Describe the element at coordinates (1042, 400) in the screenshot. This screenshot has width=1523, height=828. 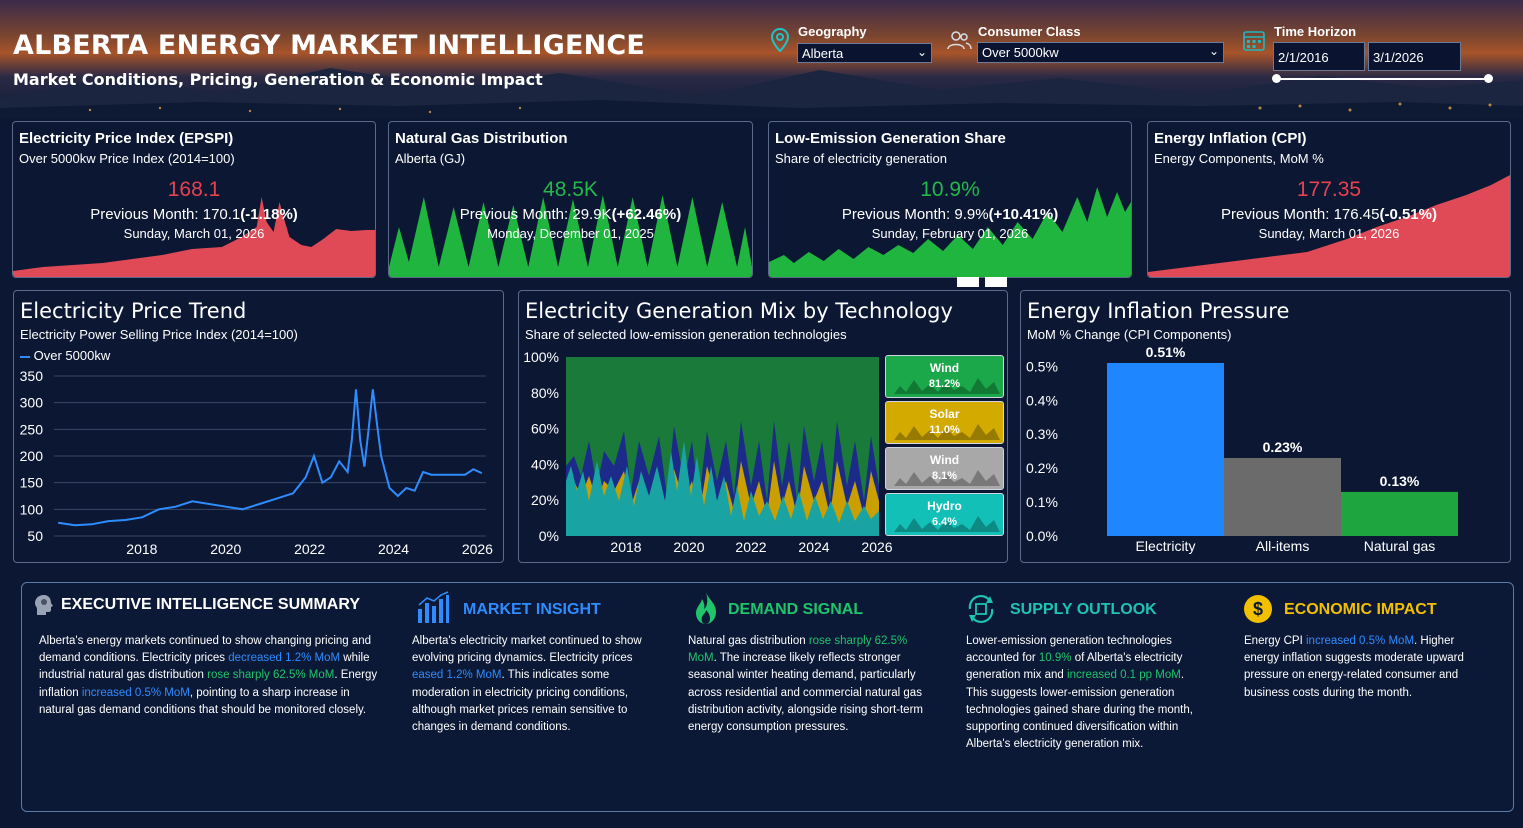
I see `y-tick-label: 0.4%` at that location.